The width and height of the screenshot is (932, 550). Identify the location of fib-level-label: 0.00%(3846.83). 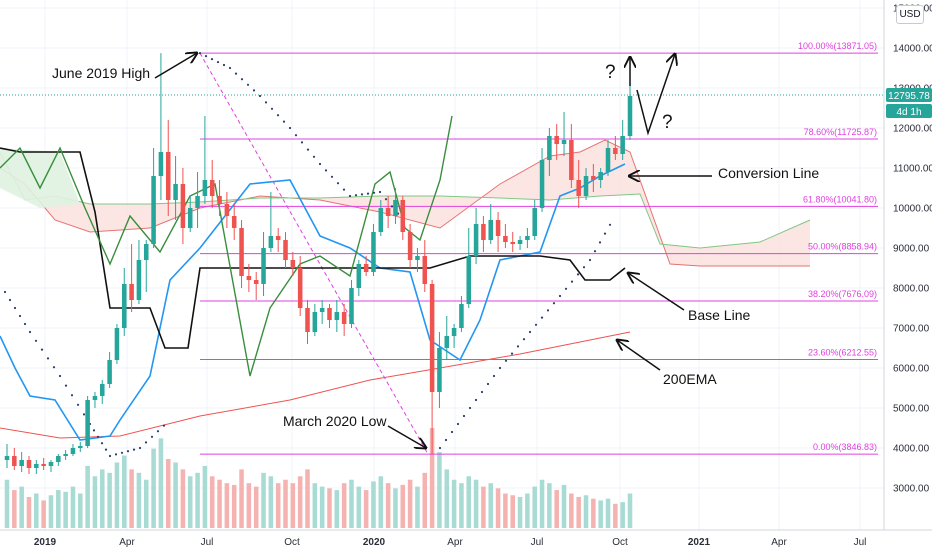
(845, 447).